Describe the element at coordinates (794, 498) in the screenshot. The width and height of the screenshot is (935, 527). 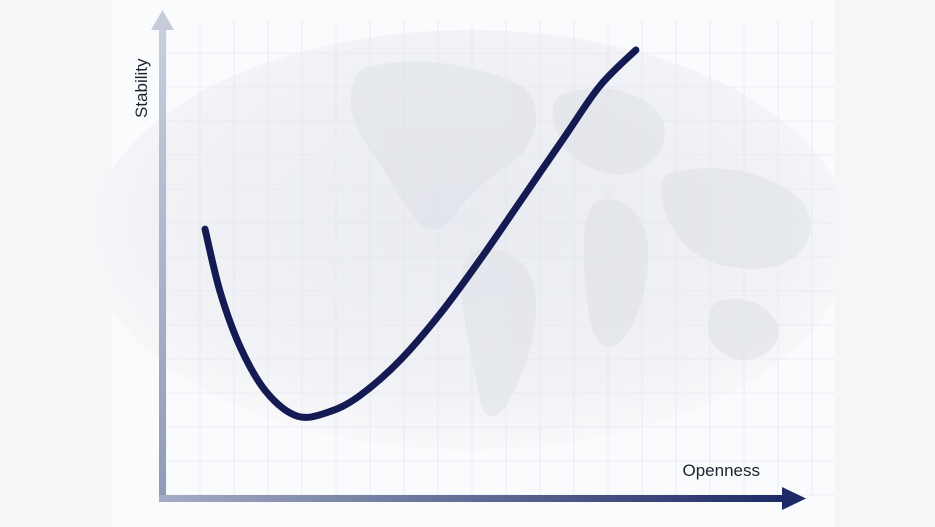
I see `x-axis-arrowhead` at that location.